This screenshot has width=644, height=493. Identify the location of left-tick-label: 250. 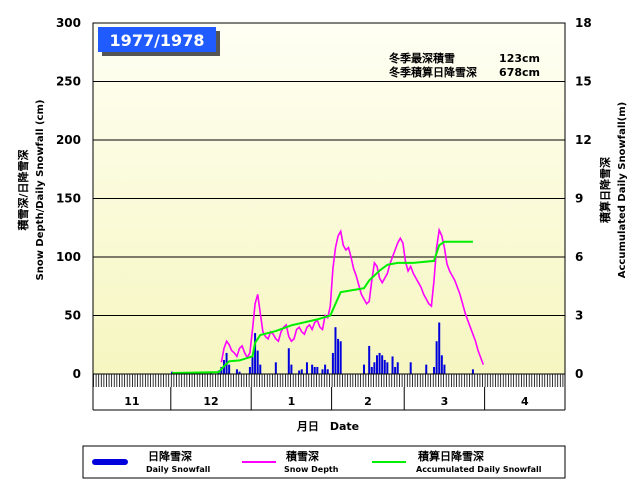
(68, 82).